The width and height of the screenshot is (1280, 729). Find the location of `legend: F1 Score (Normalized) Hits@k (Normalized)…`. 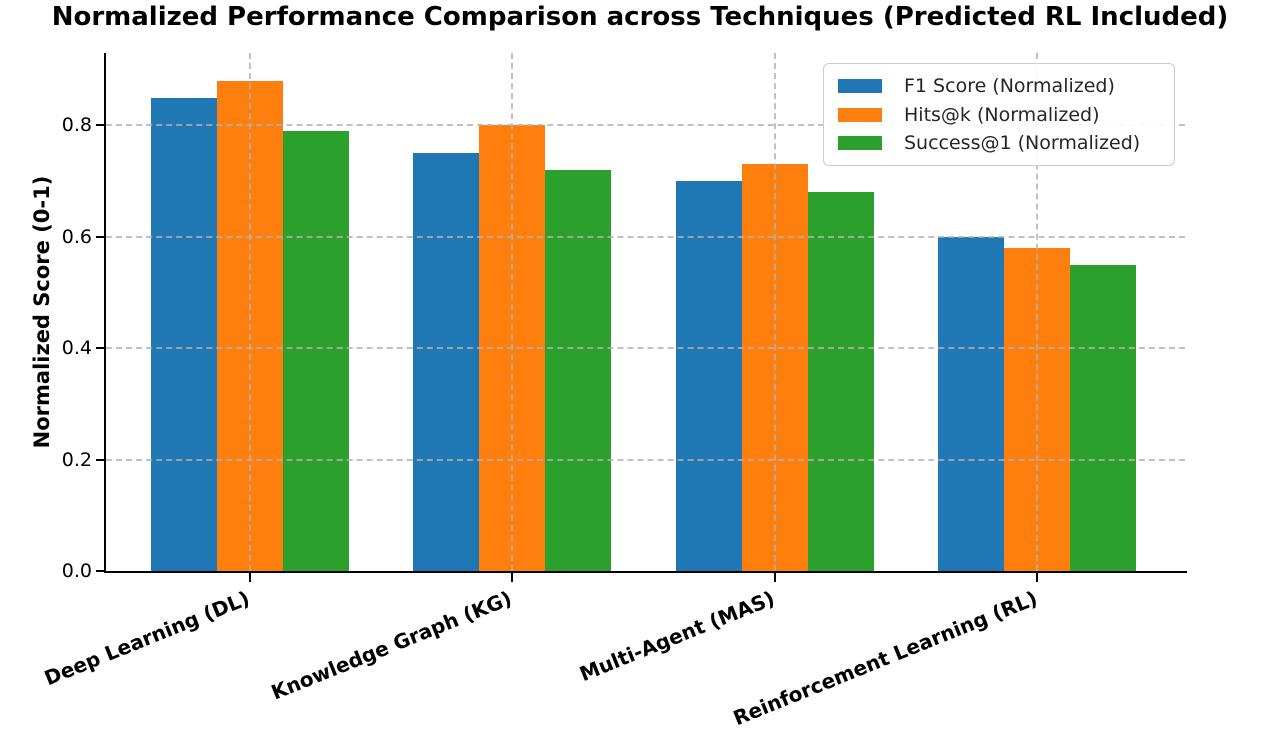

legend: F1 Score (Normalized) Hits@k (Normalized)… is located at coordinates (999, 114).